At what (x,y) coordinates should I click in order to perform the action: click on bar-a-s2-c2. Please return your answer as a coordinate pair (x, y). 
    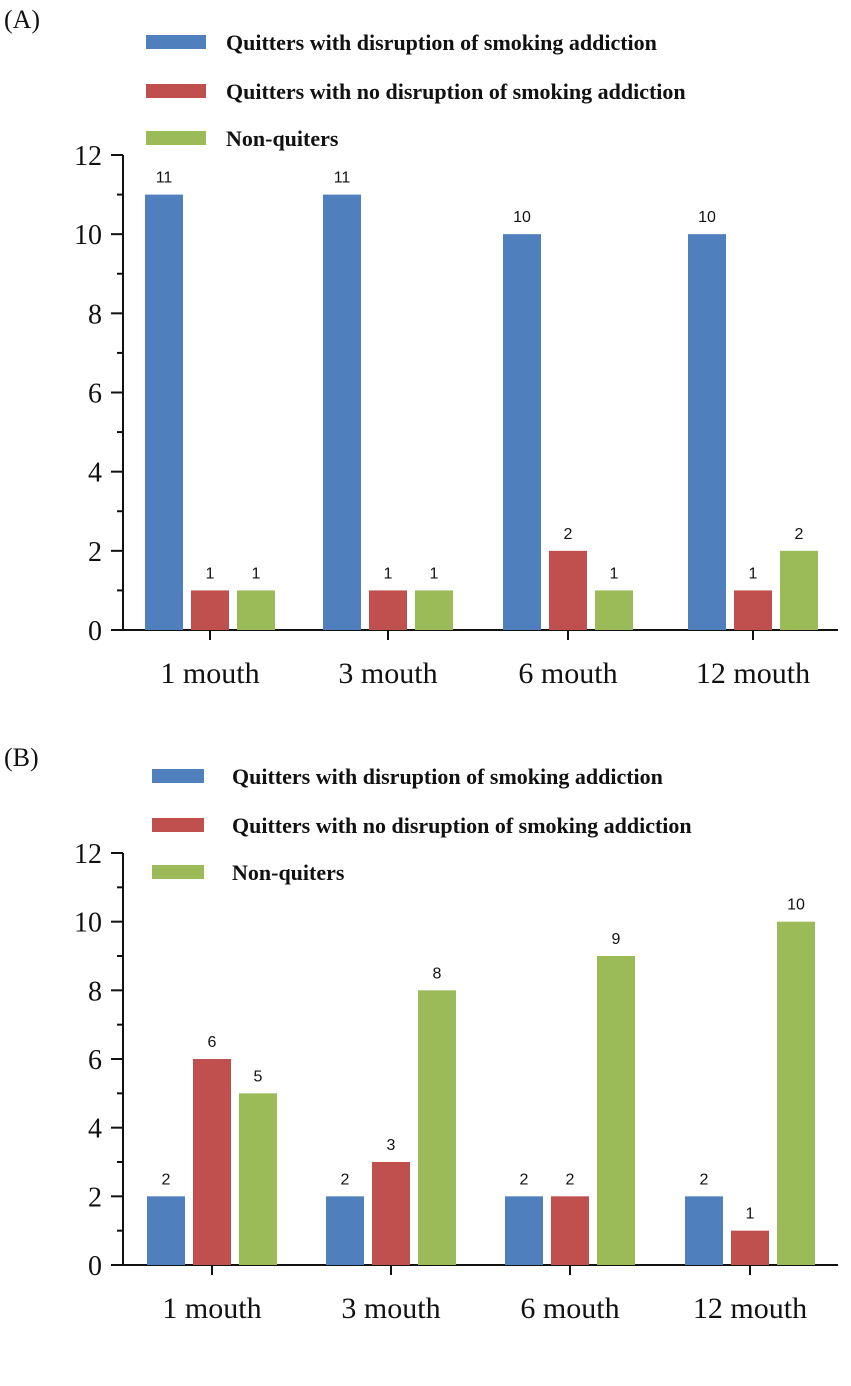
    Looking at the image, I should click on (388, 610).